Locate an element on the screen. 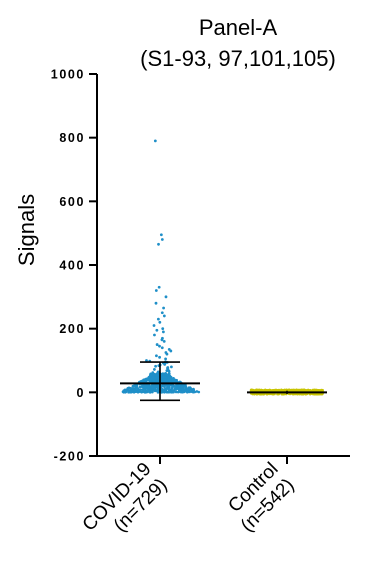  y-tick-label: 400 is located at coordinates (72, 266).